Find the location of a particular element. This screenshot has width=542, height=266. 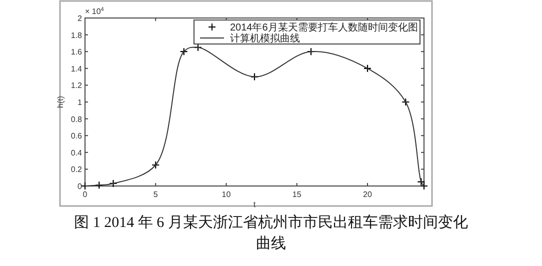

y-tick-label: 0 is located at coordinates (80, 186).